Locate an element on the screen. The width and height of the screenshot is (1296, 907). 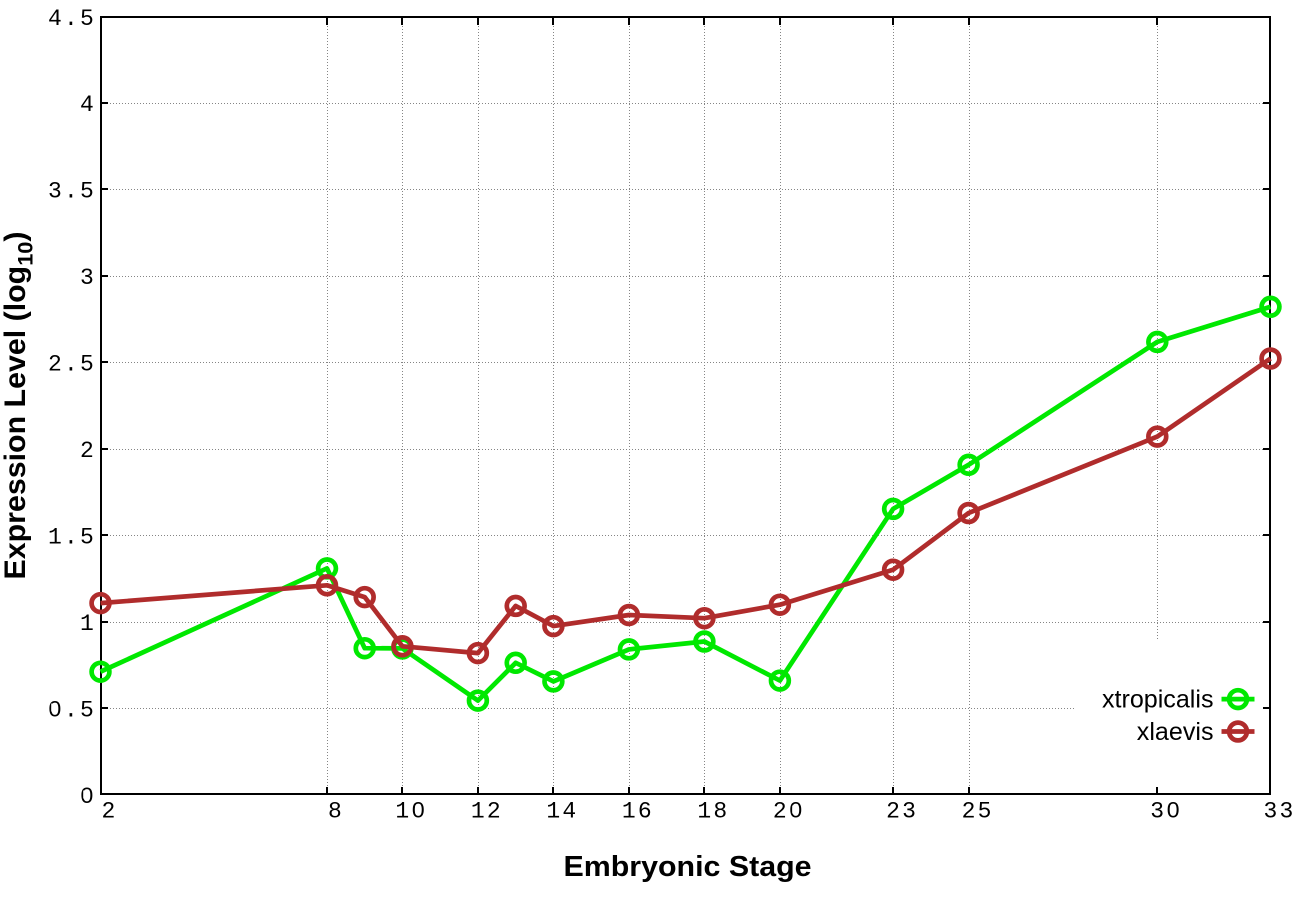
svg-text: 4.5 is located at coordinates (72, 19).